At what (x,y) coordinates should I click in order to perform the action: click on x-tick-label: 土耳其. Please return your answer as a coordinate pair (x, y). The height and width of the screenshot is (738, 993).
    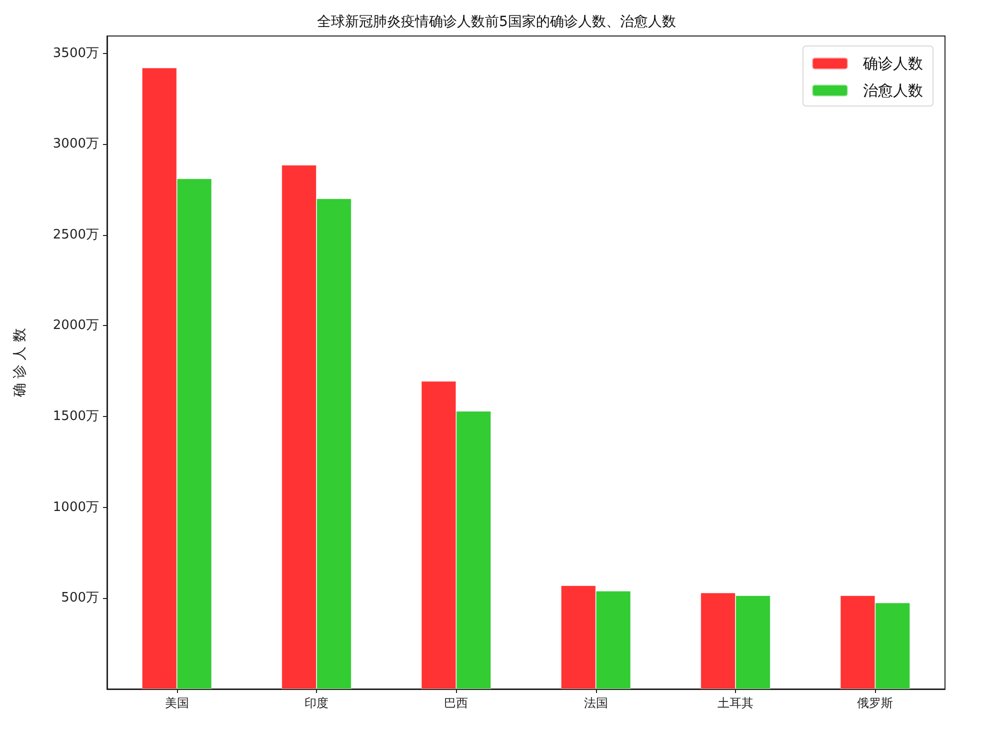
    Looking at the image, I should click on (736, 703).